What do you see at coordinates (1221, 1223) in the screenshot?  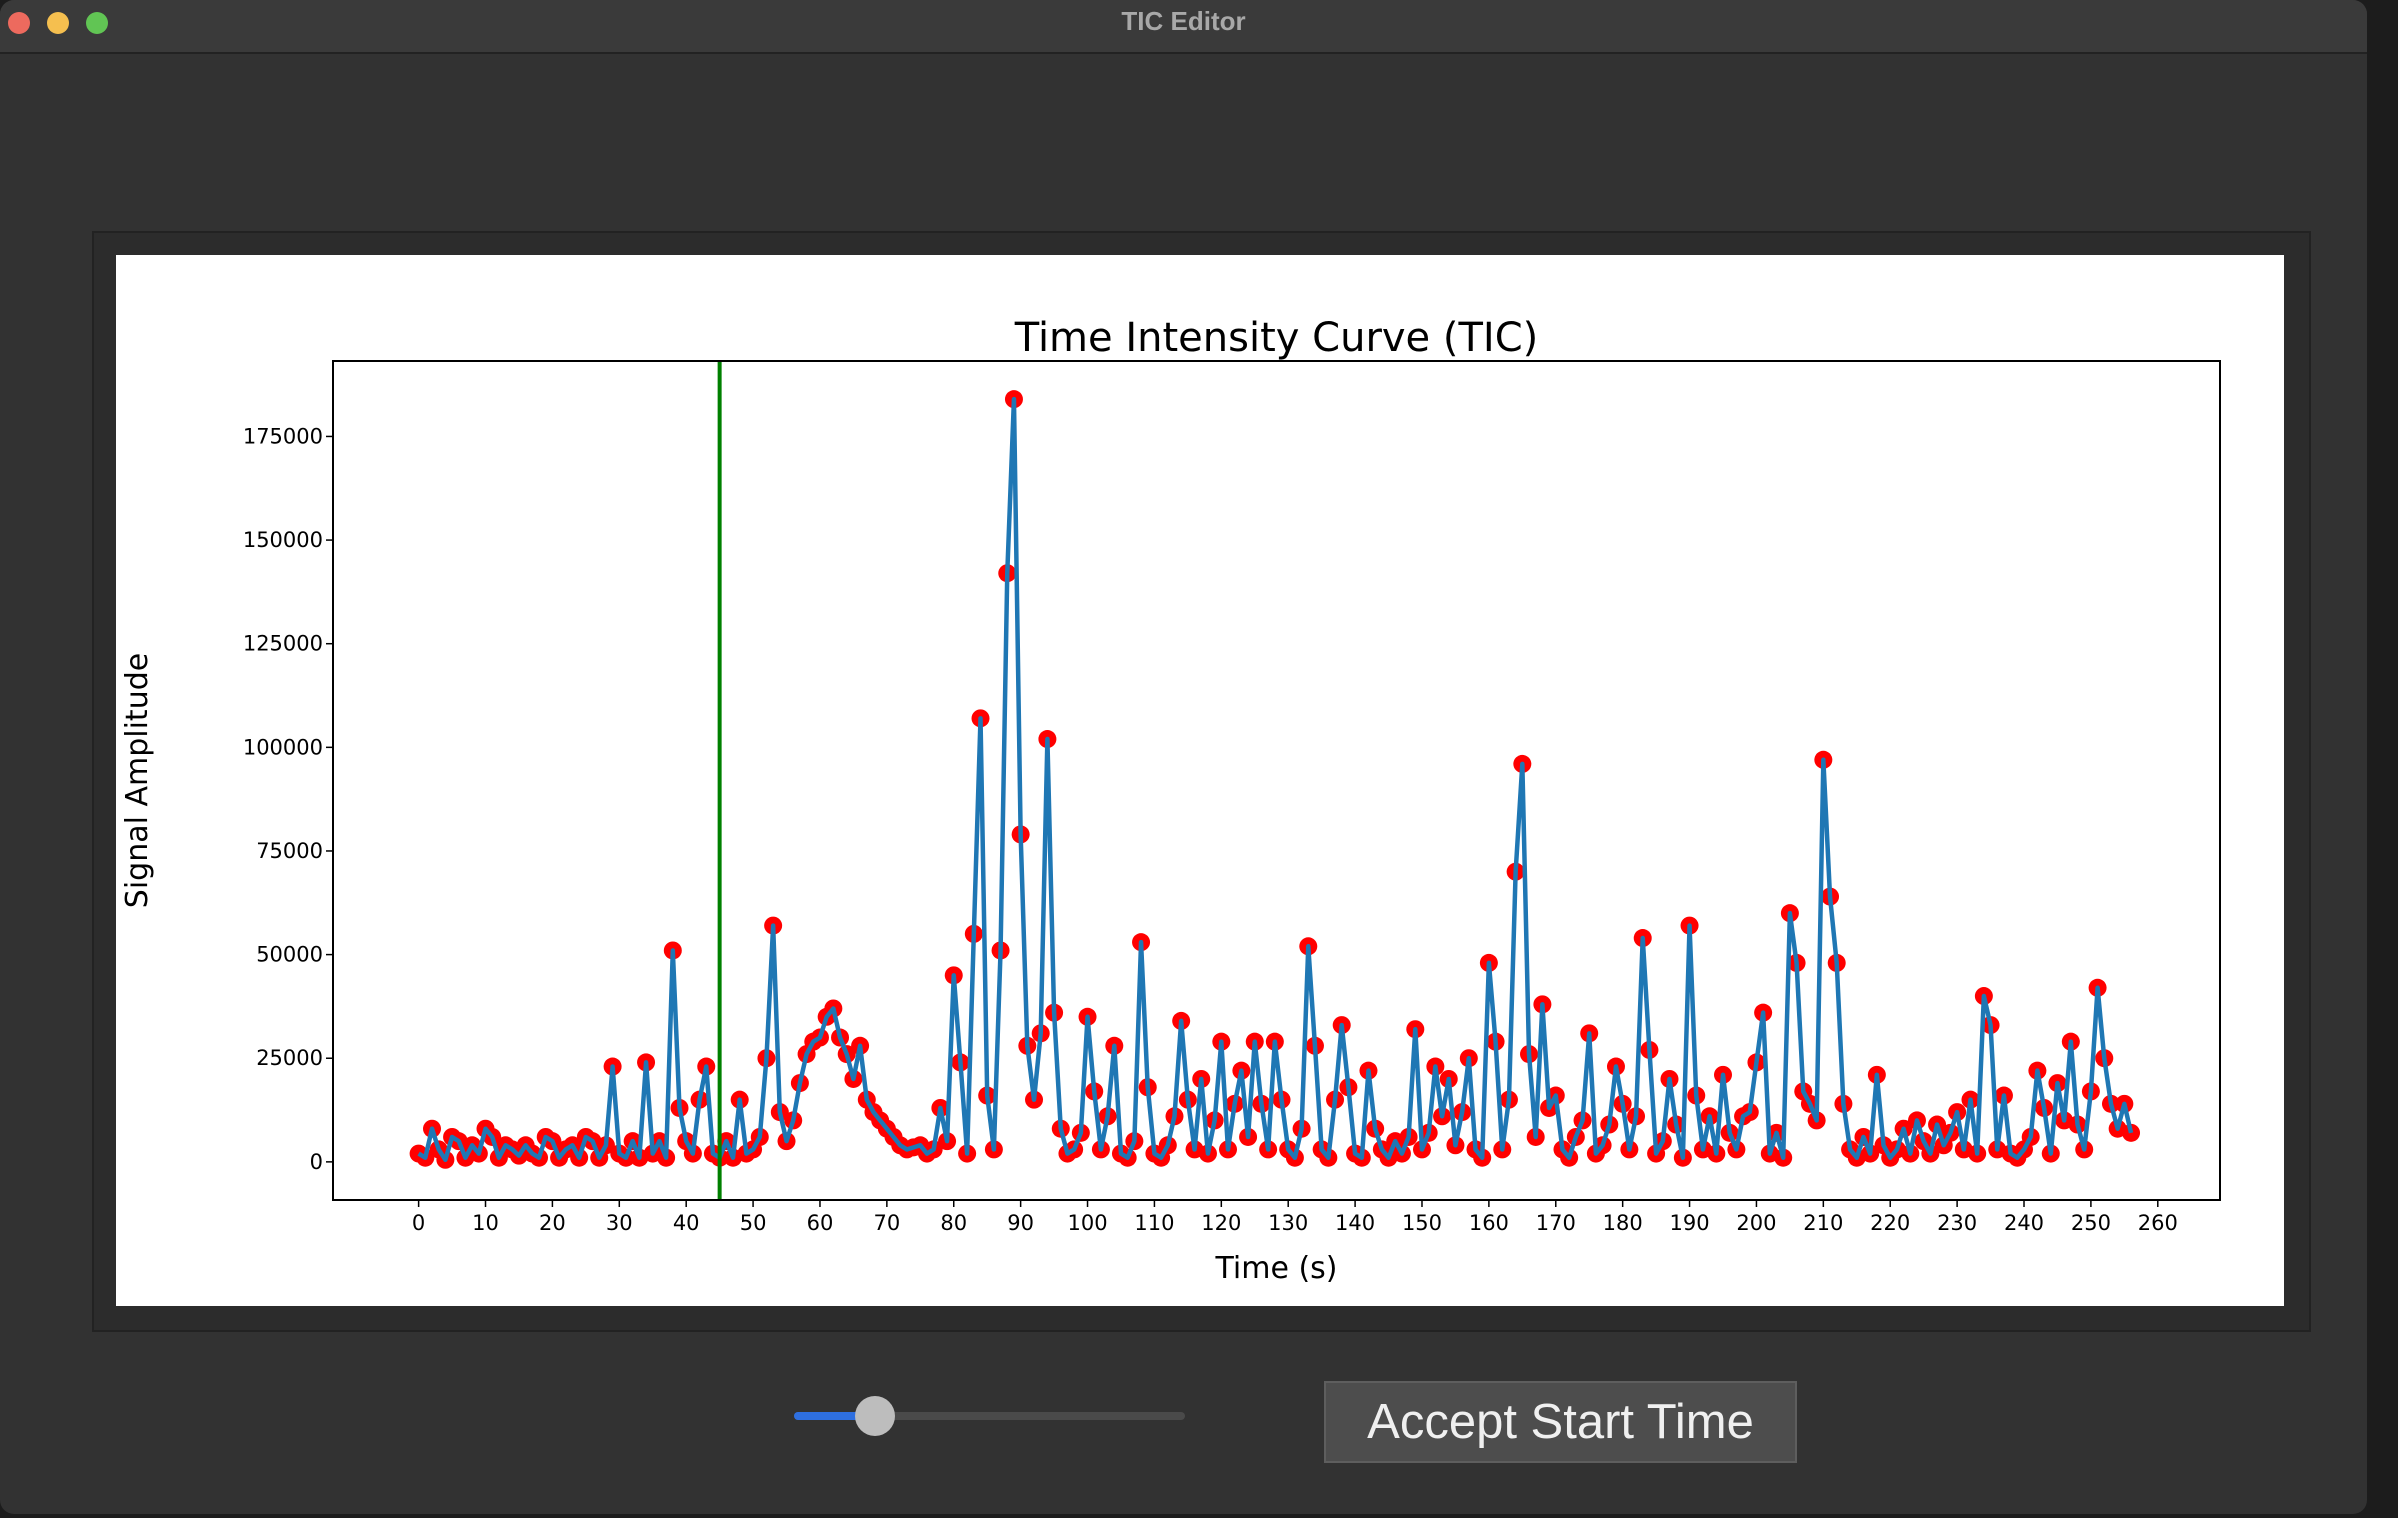 I see `x-tick-label: 120` at bounding box center [1221, 1223].